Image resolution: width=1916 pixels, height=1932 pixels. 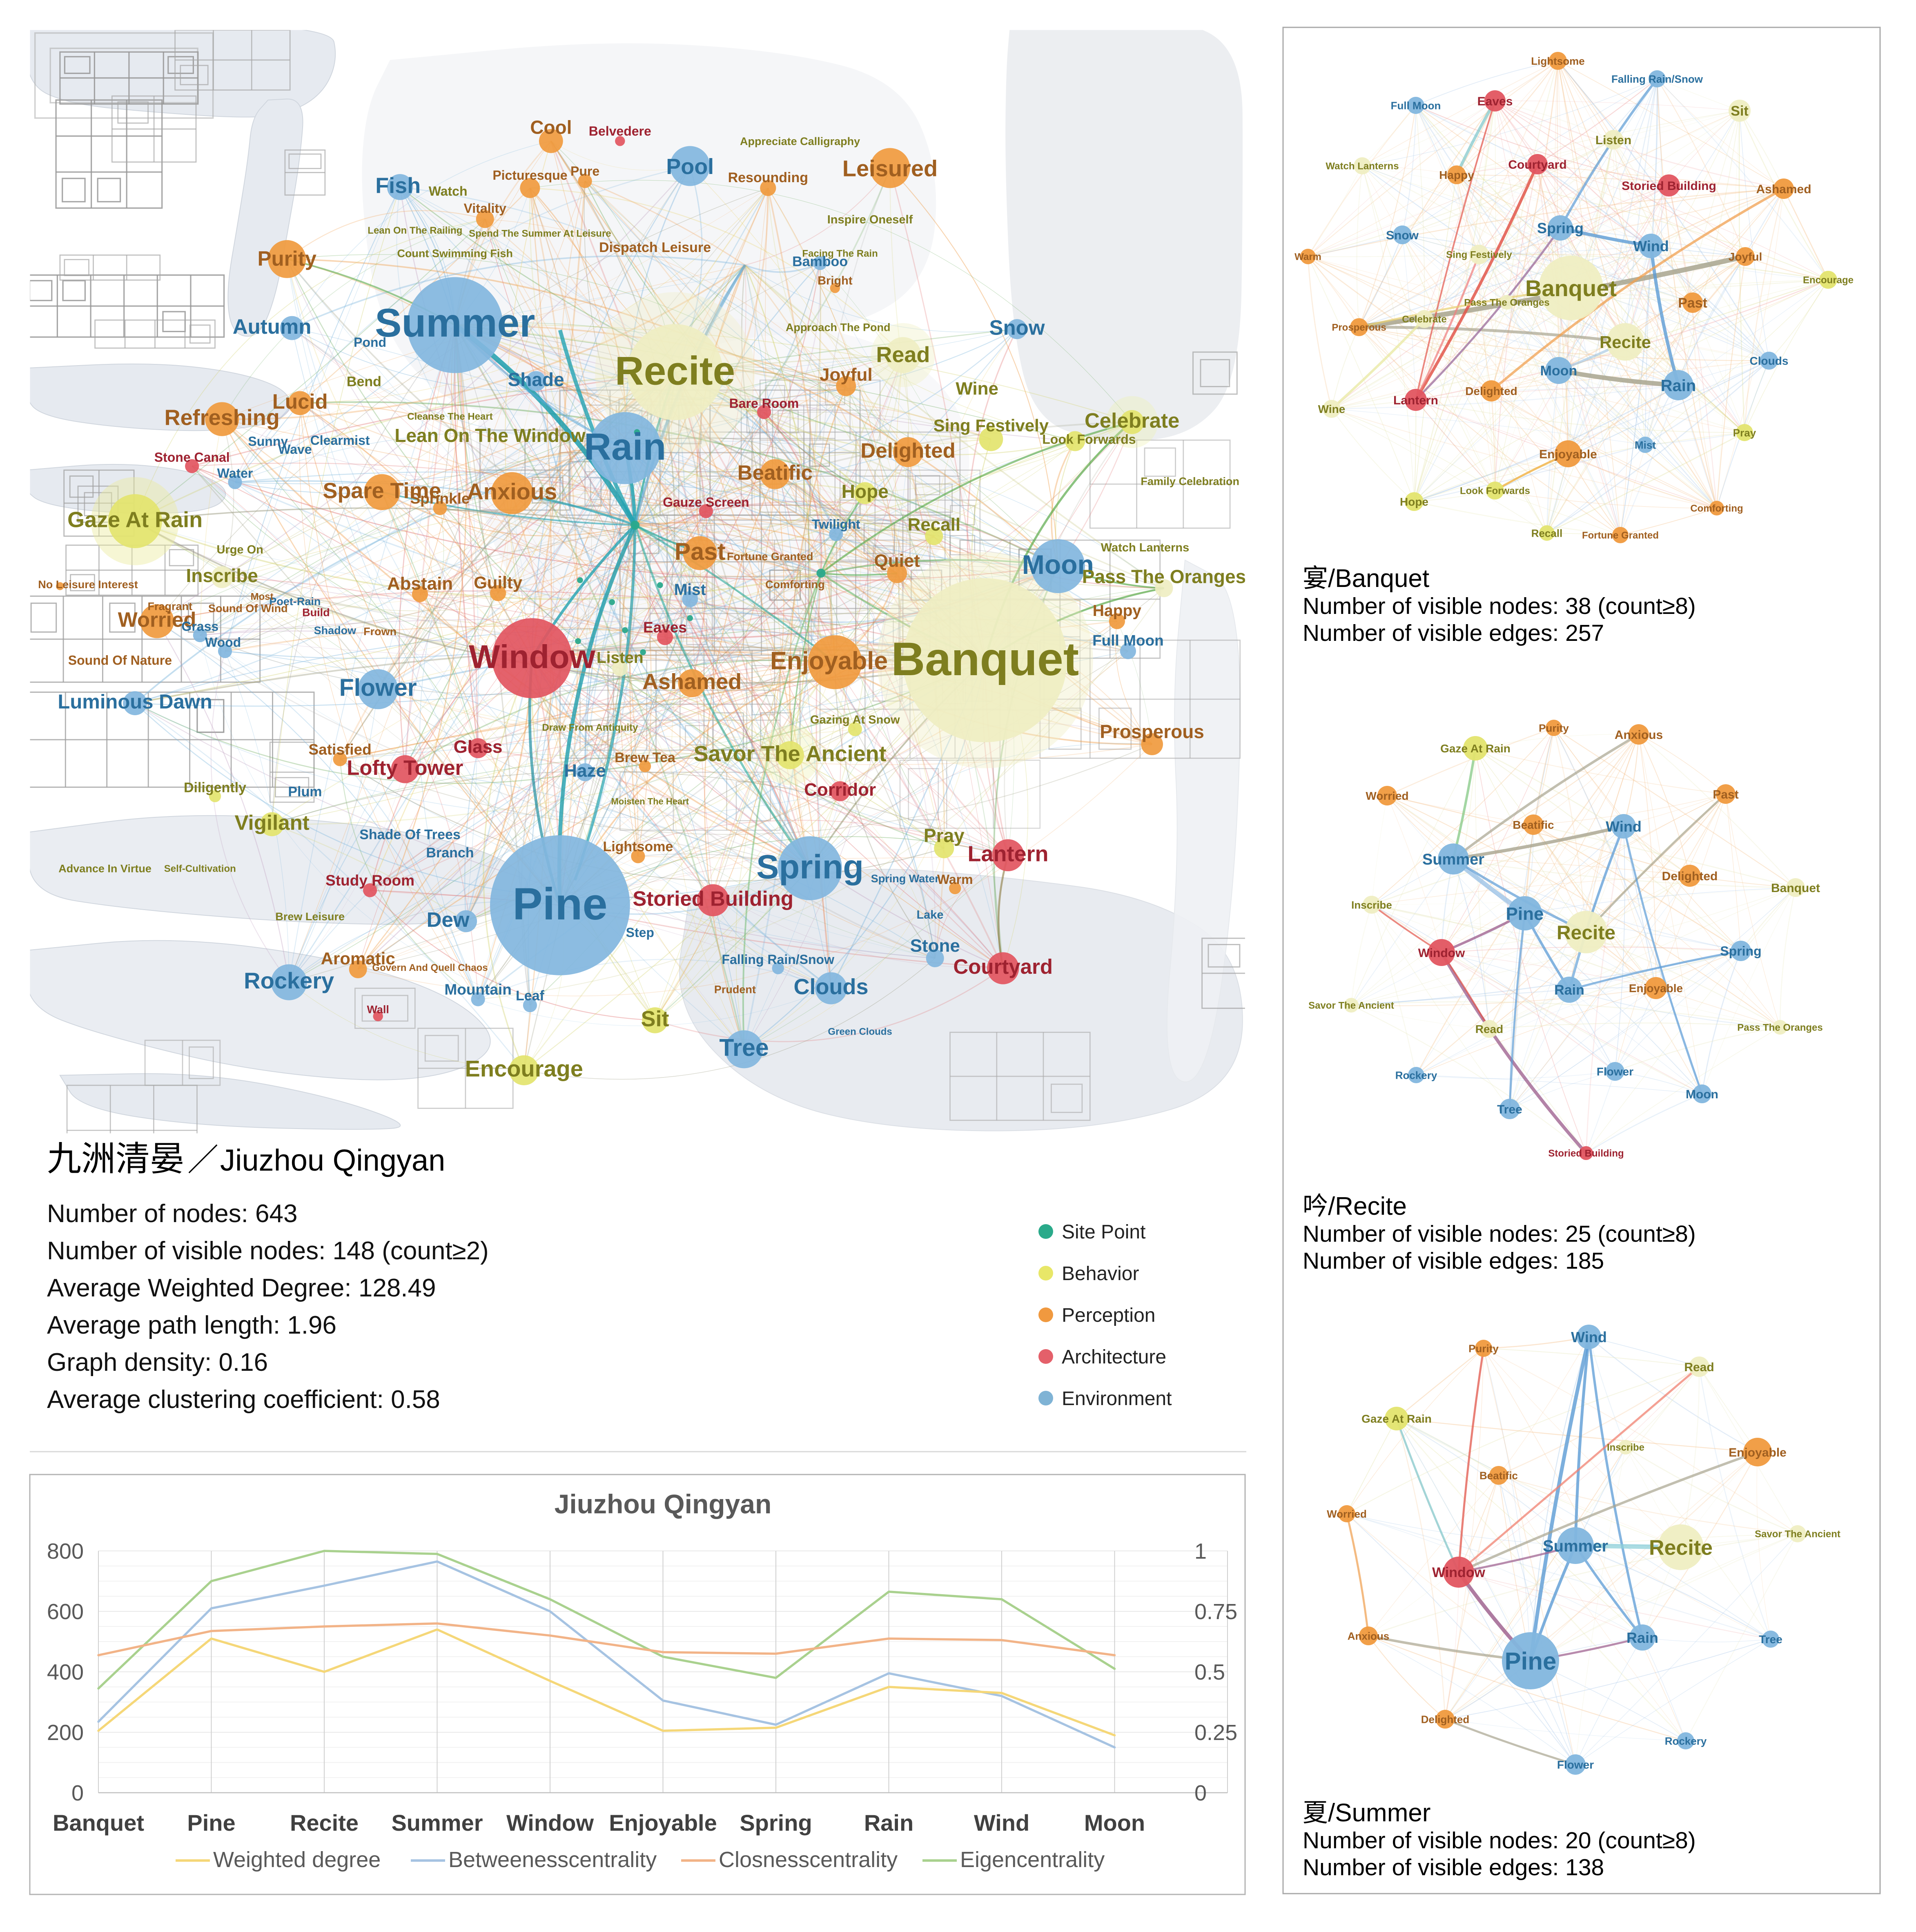 I want to click on svg-text: Flower, so click(x=1575, y=1764).